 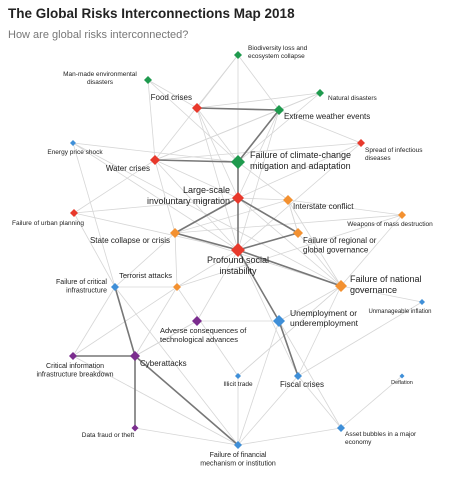 What do you see at coordinates (323, 206) in the screenshot?
I see `risk-label: Interstate conflict` at bounding box center [323, 206].